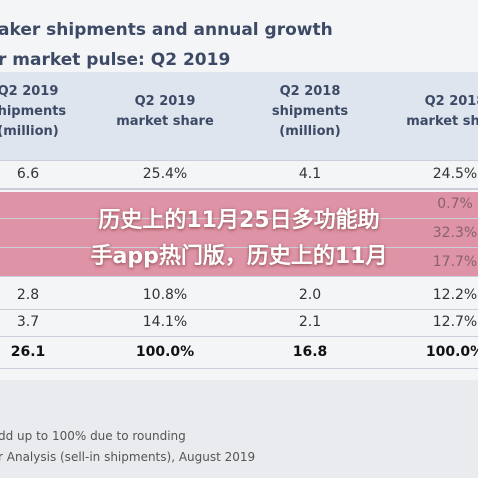  I want to click on total-cell: 26.1, so click(28, 352).